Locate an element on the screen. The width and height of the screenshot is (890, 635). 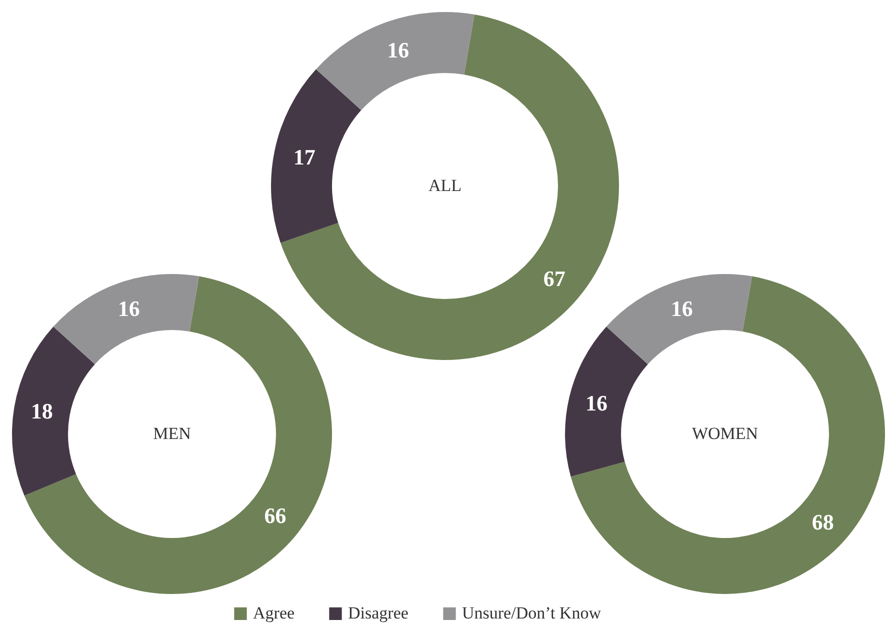
text: WOMEN is located at coordinates (725, 433).